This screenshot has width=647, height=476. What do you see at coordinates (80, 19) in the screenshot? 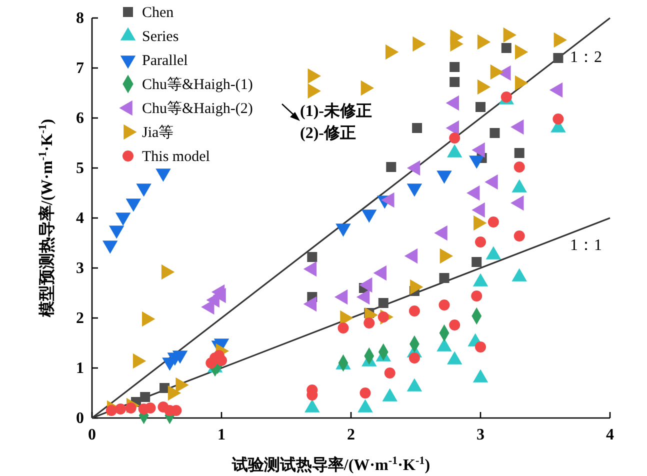
I see `y-tick-label: 8` at bounding box center [80, 19].